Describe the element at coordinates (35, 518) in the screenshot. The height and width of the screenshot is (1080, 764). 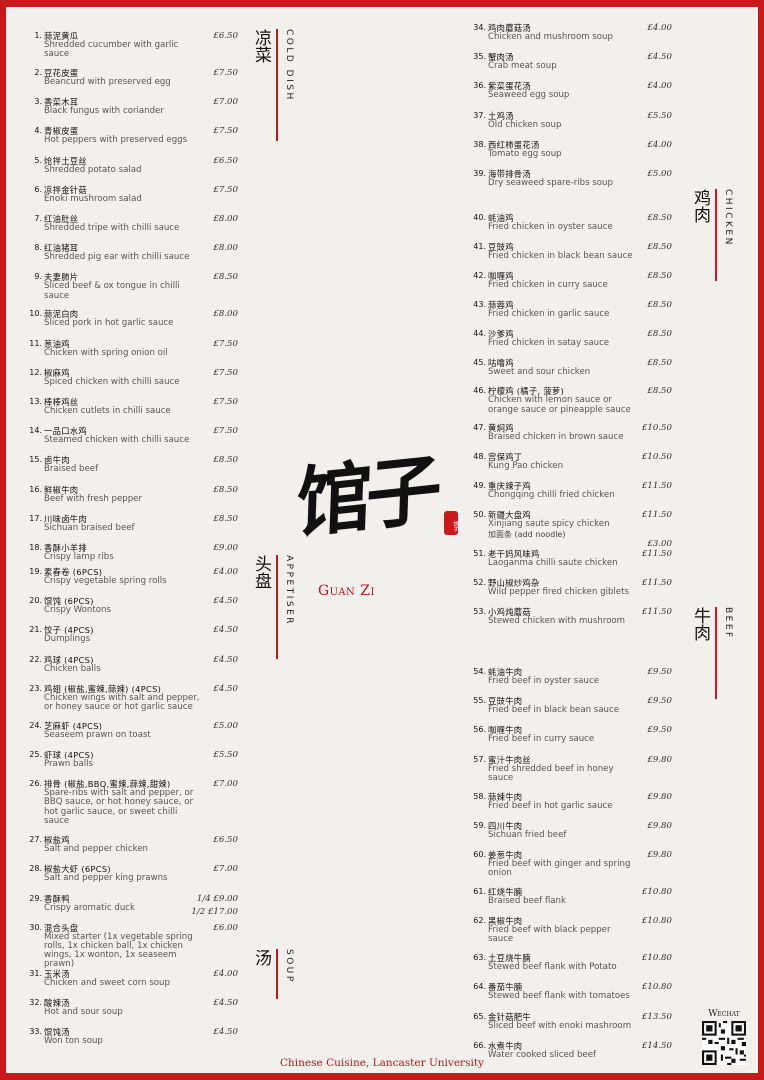
I see `item-number: 17.` at that location.